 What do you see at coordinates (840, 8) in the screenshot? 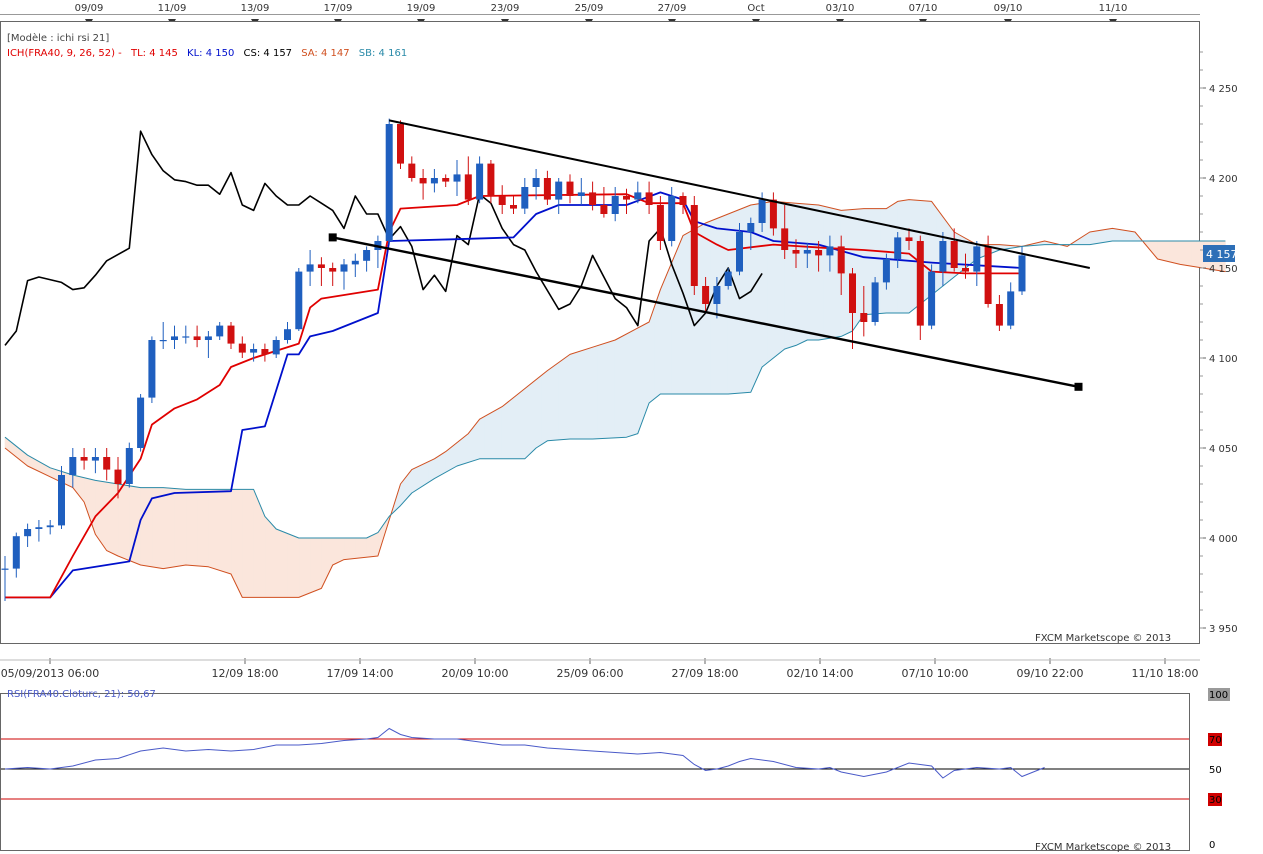
I see `top-axis-label: 03/10` at bounding box center [840, 8].